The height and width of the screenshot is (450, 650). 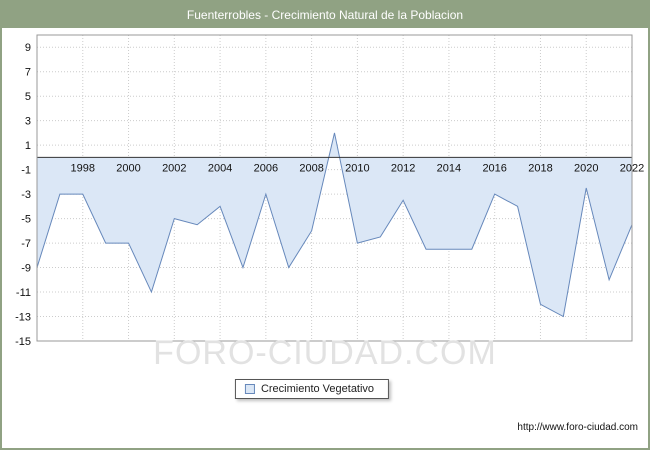 I want to click on svg-text: -1, so click(x=26, y=171).